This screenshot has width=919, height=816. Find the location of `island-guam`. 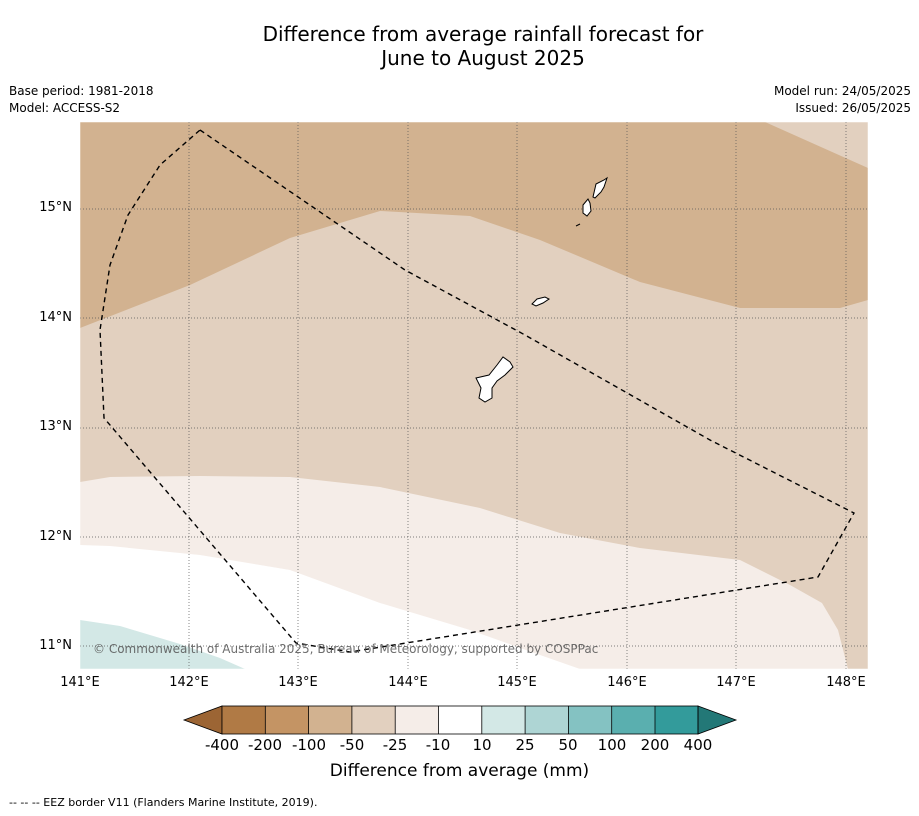

island-guam is located at coordinates (494, 379).